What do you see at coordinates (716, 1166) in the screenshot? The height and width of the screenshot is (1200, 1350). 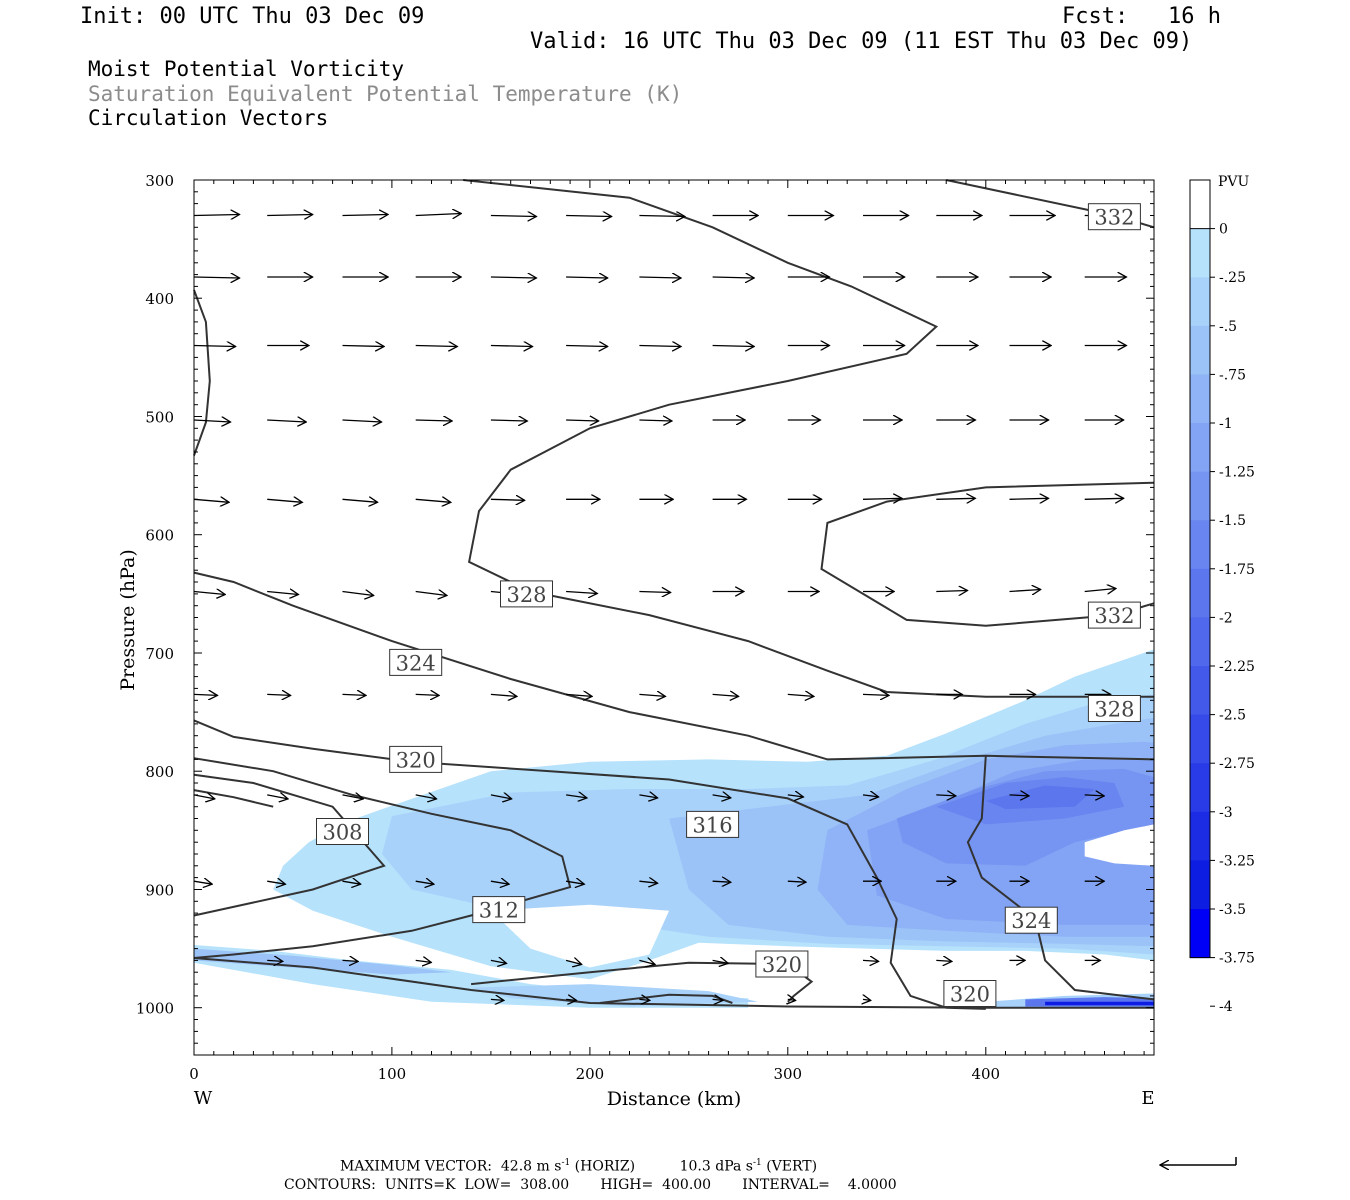 I see `max-vector-vert: 10.3 dPa s` at bounding box center [716, 1166].